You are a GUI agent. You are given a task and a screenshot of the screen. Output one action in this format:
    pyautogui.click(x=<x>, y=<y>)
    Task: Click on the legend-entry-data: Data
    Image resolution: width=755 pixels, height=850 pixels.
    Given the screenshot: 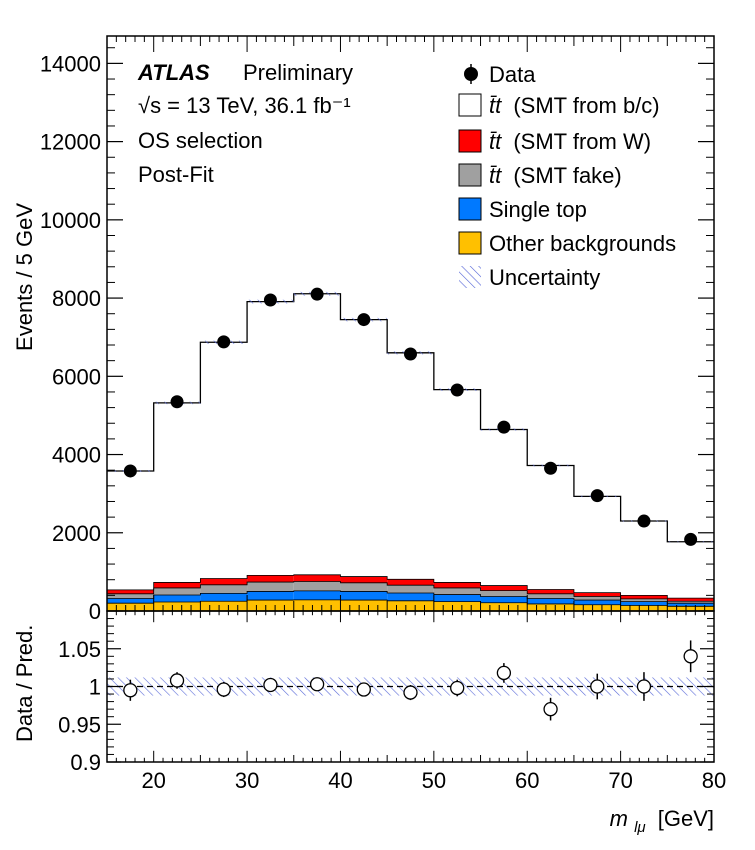 What is the action you would take?
    pyautogui.click(x=500, y=74)
    